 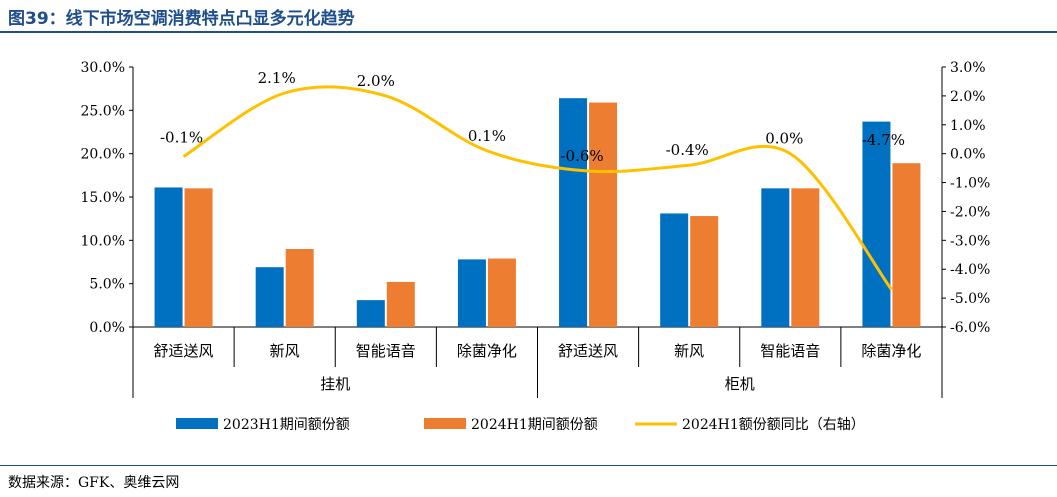 What do you see at coordinates (581, 156) in the screenshot?
I see `line-data-label: -0.6%` at bounding box center [581, 156].